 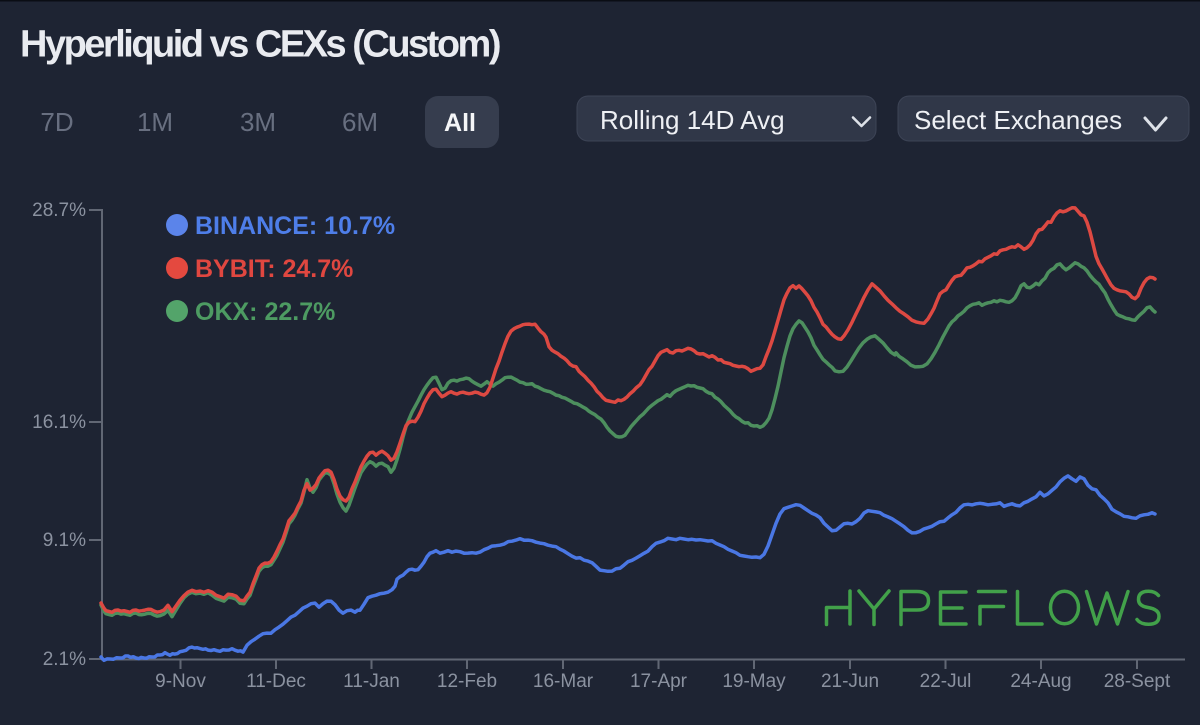 What do you see at coordinates (64, 540) in the screenshot?
I see `svg-text: 9.1%` at bounding box center [64, 540].